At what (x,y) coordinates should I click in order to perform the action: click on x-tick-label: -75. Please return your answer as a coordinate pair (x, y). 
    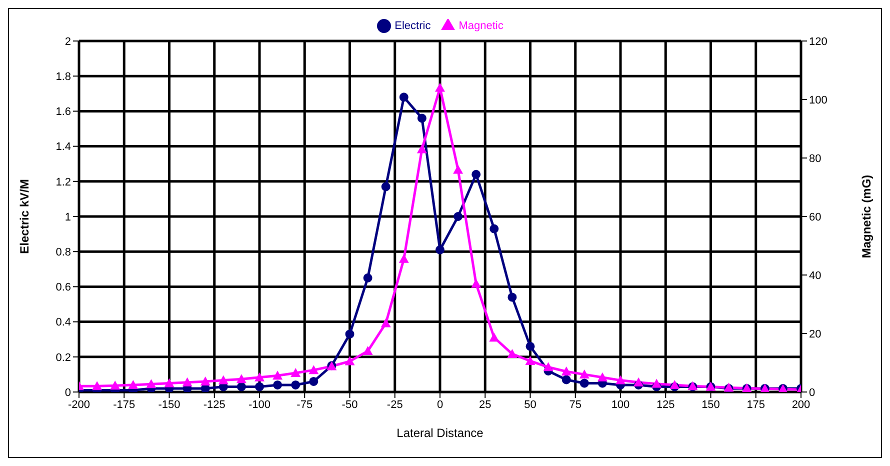
    Looking at the image, I should click on (304, 404).